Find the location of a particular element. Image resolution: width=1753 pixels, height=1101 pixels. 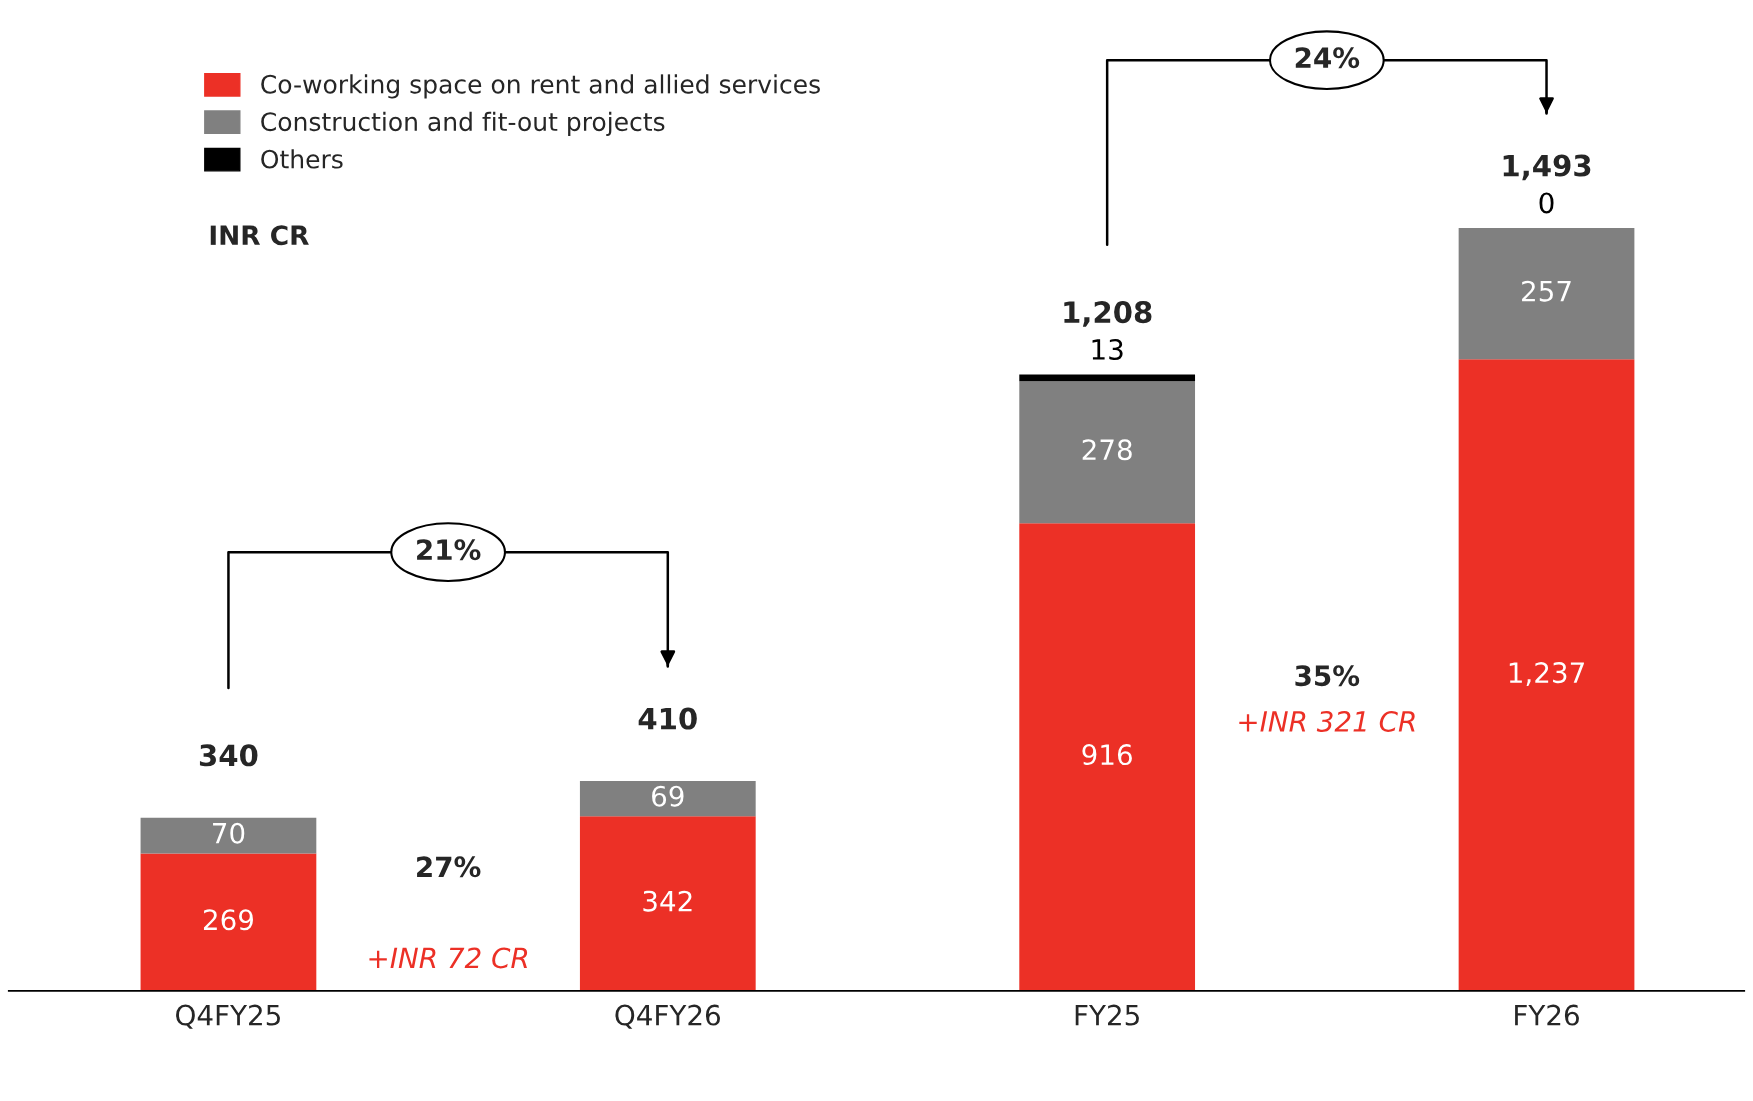

annotation: 27% is located at coordinates (449, 867).